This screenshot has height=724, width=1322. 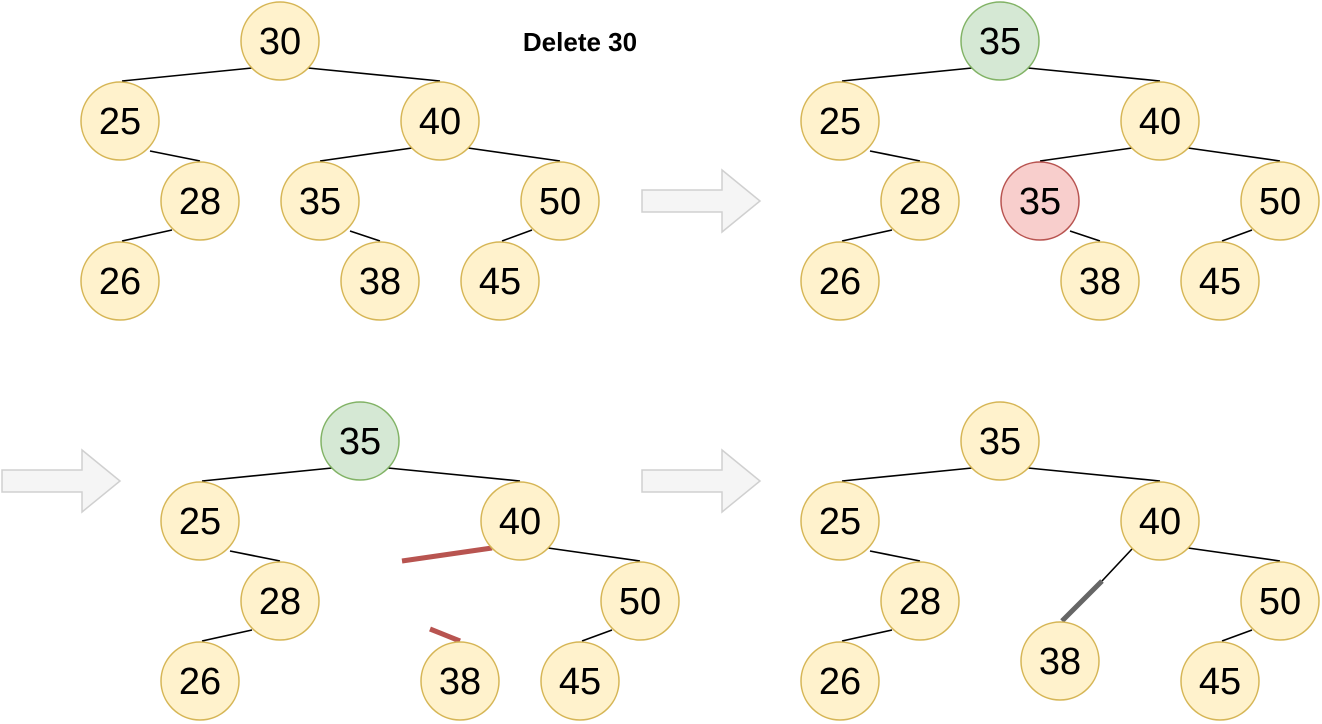 I want to click on node-label: 30, so click(x=280, y=42).